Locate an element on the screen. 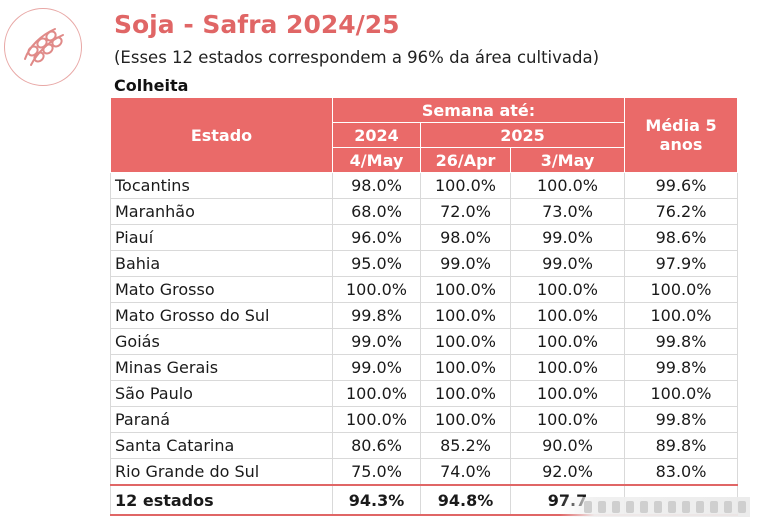 The height and width of the screenshot is (532, 758). state-cell: Maranhão is located at coordinates (221, 211).